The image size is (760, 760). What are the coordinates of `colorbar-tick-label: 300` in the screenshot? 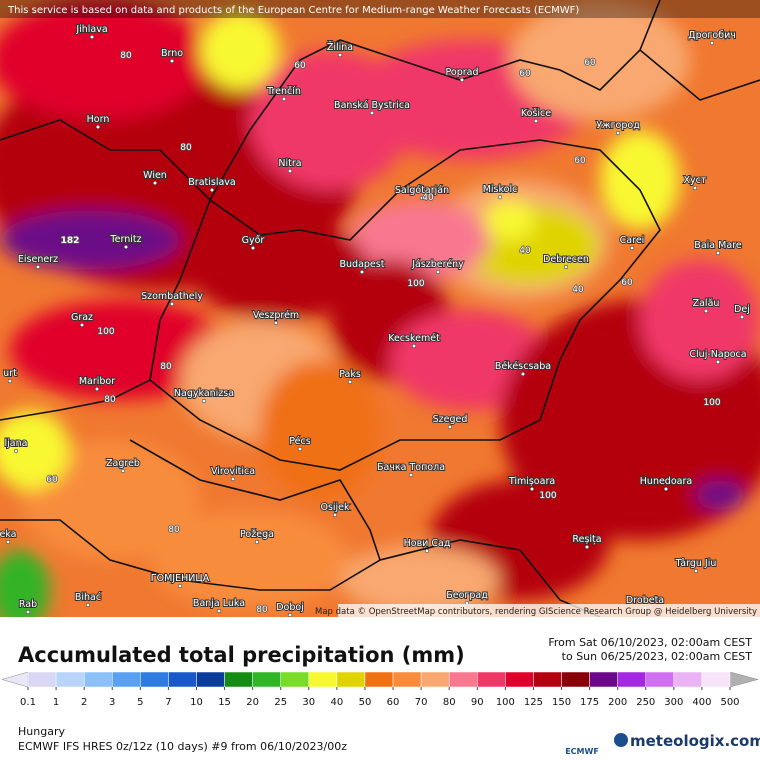 It's located at (673, 702).